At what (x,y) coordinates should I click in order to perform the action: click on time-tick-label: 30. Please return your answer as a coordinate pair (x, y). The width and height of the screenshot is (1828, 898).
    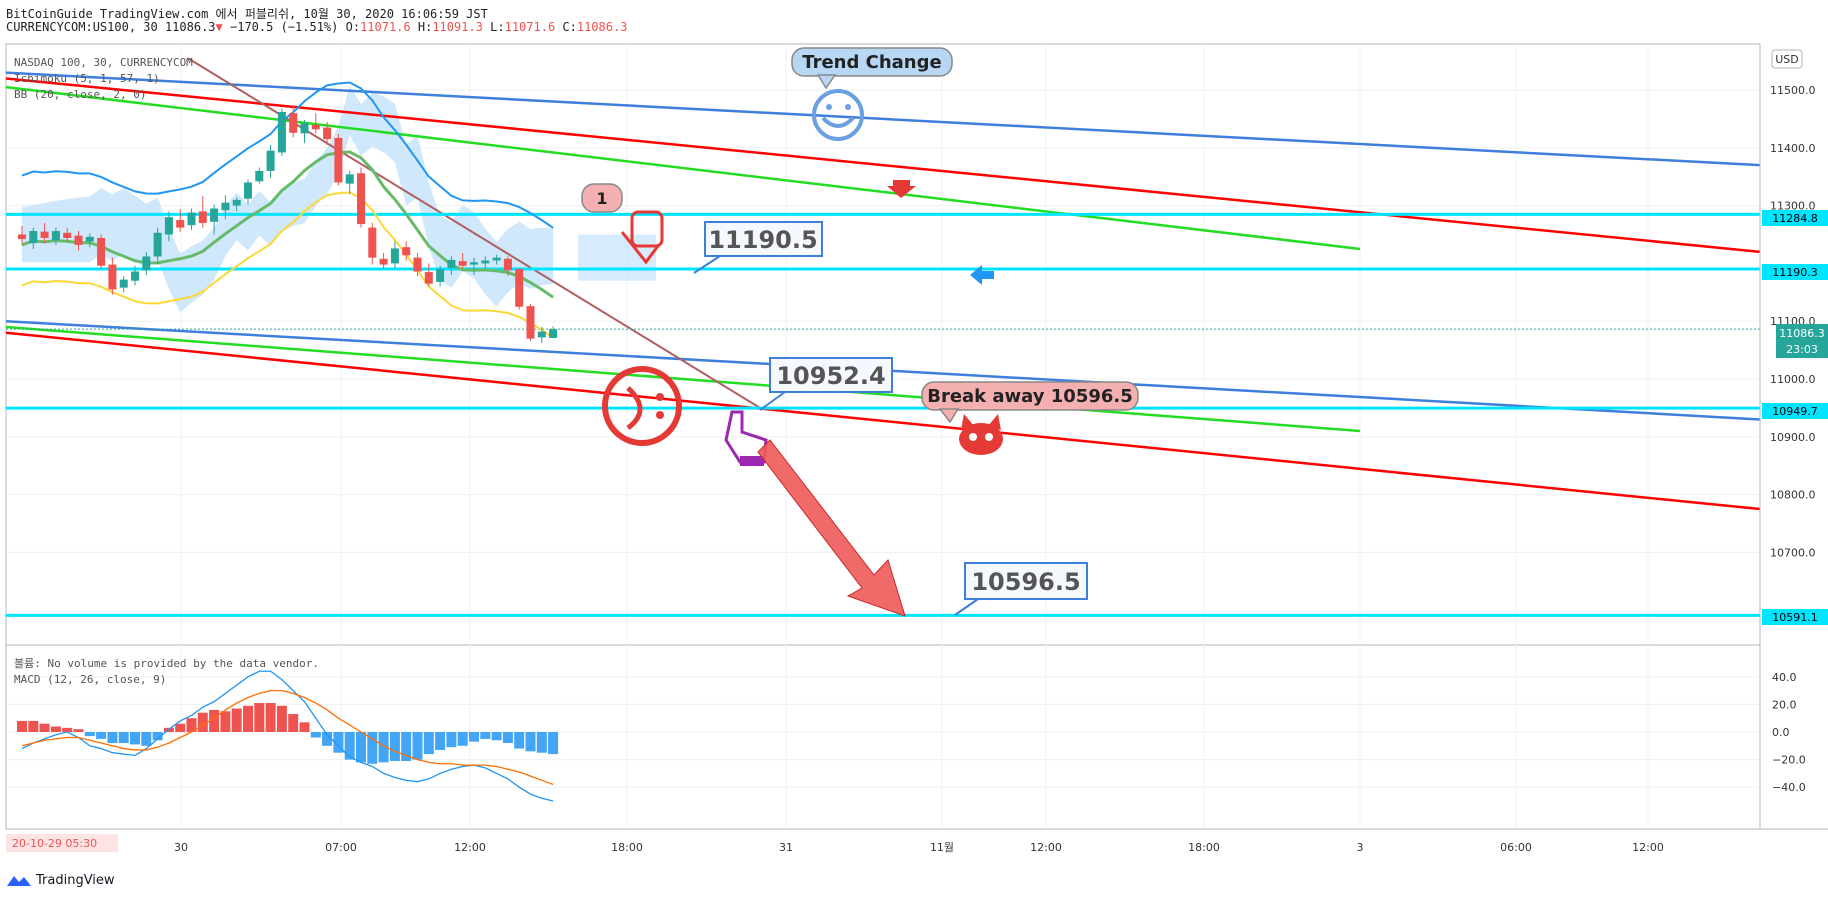
    Looking at the image, I should click on (181, 847).